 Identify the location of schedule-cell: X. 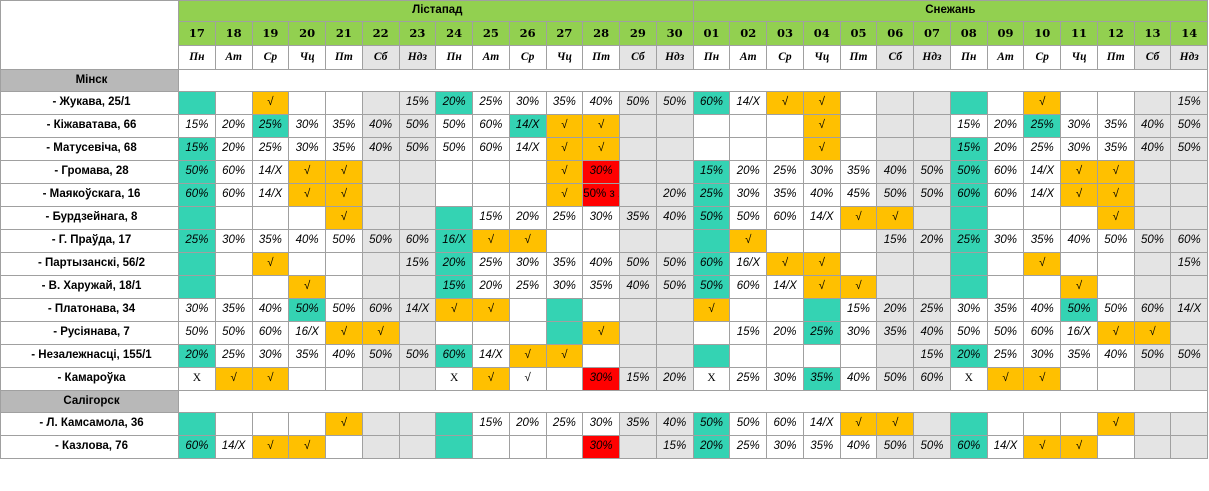
(711, 379).